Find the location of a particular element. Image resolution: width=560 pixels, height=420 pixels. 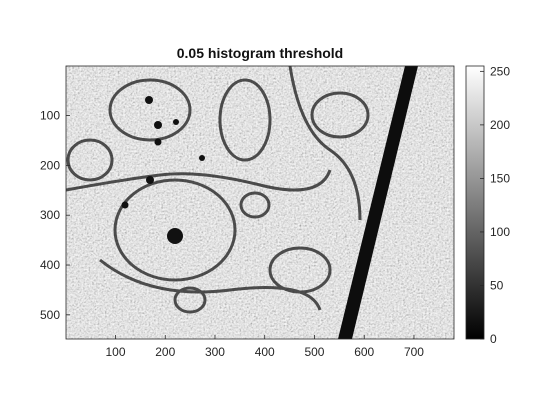

colorbar-tick-label: 100 is located at coordinates (500, 232).